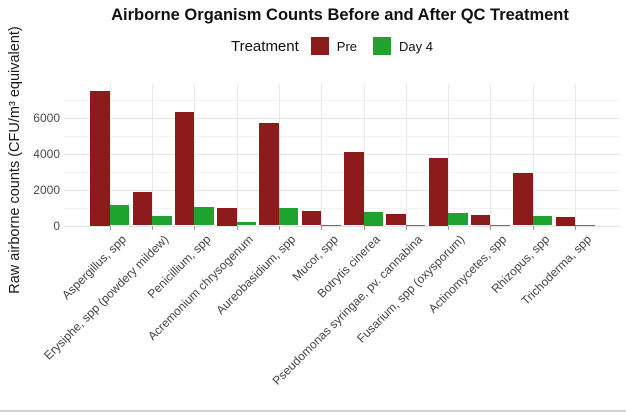  I want to click on x-category-label: Aureobasidium, spp, so click(256, 275).